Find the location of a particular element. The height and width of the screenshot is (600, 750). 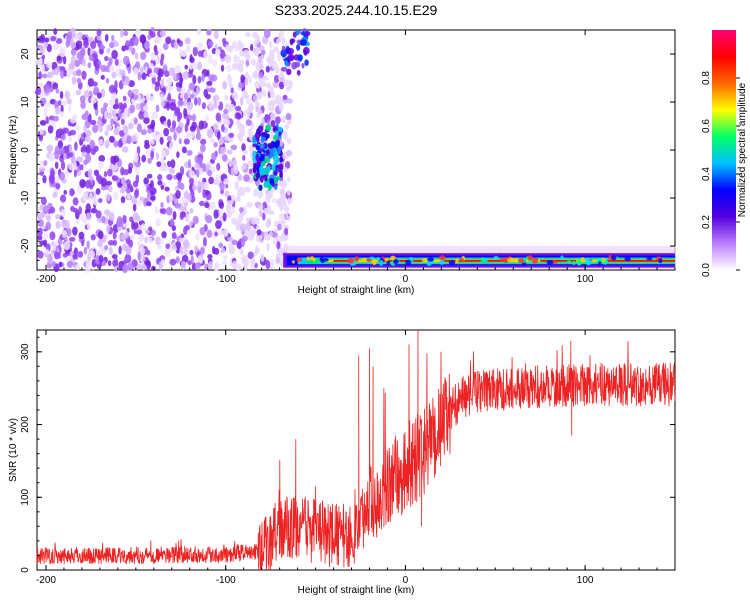

bottom-y-tick-label: 300 is located at coordinates (25, 351).